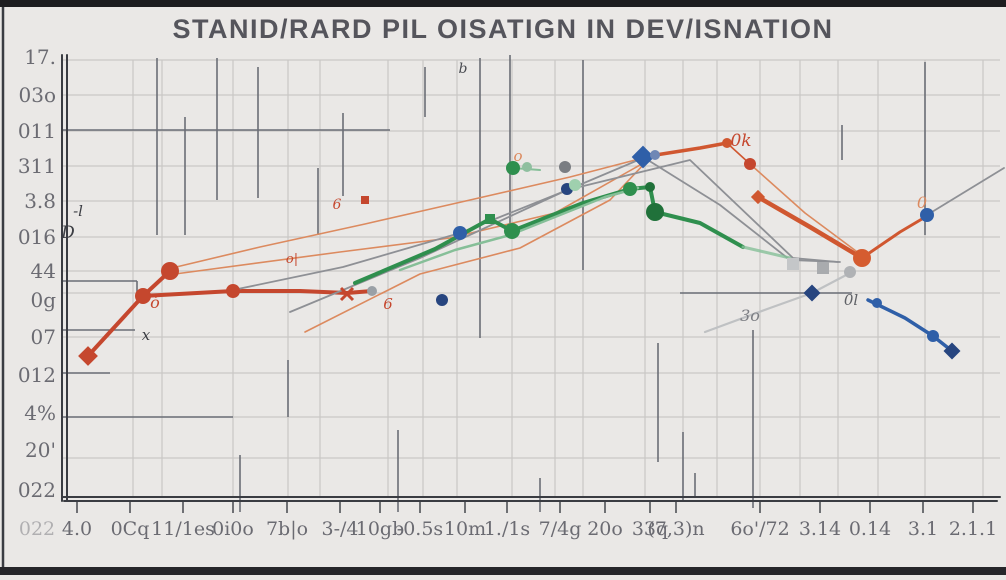 This screenshot has width=1006, height=580. I want to click on series-line-green-main, so click(549, 235).